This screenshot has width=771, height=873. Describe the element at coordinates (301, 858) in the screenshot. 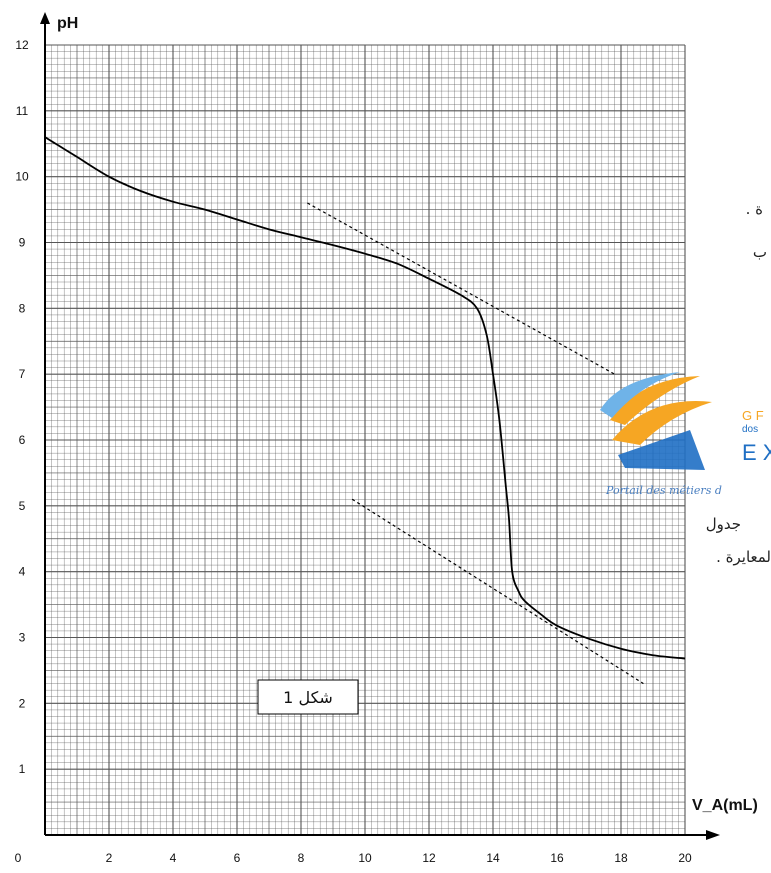

I see `x-tick-label: 8` at that location.